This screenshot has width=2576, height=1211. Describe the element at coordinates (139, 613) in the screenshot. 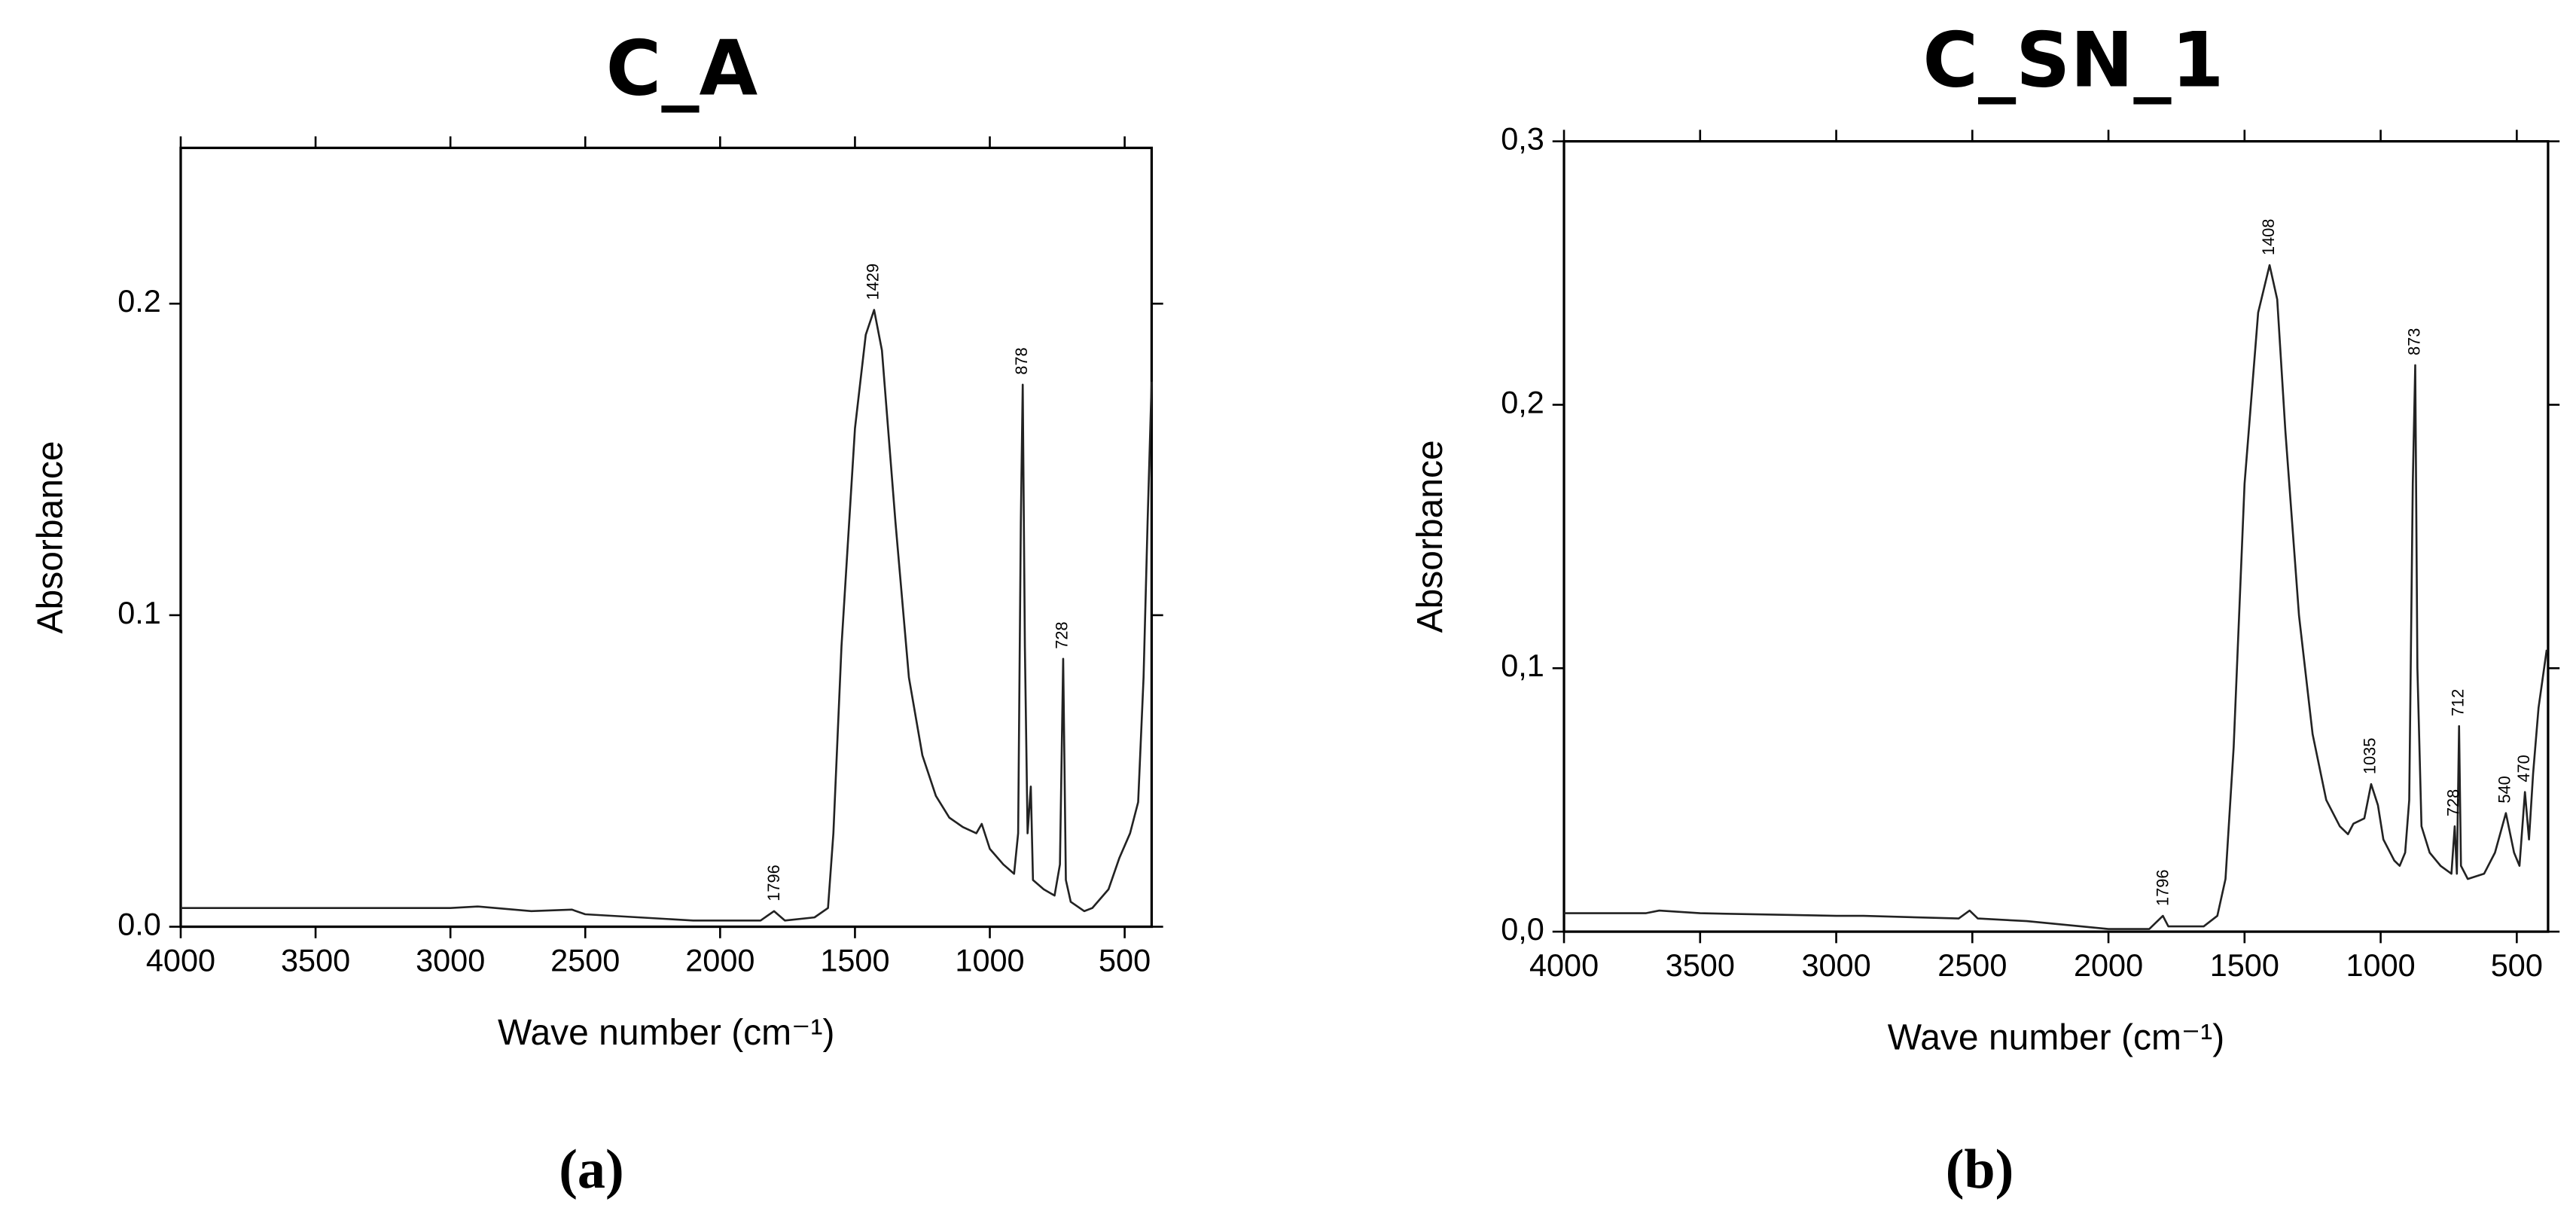

I see `y-tick-label: 0.1` at that location.